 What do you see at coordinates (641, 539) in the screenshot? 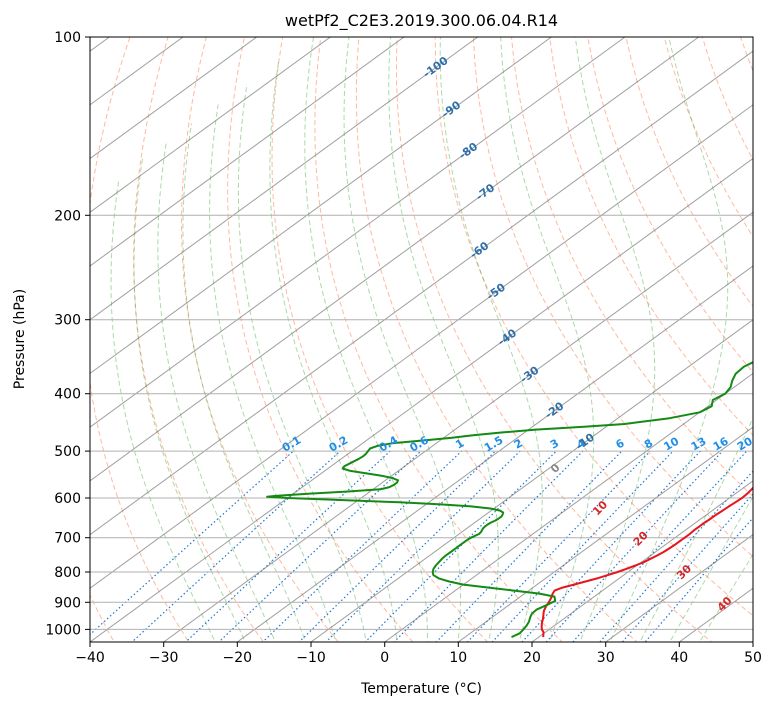
I see `dry-adiabat-label: 20` at bounding box center [641, 539].